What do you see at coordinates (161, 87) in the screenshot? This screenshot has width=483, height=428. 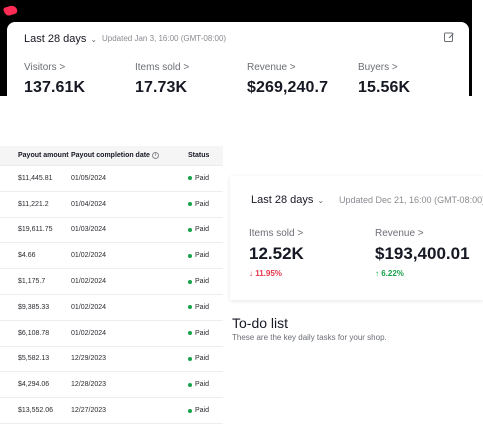 I see `metric-value: 17.73K` at bounding box center [161, 87].